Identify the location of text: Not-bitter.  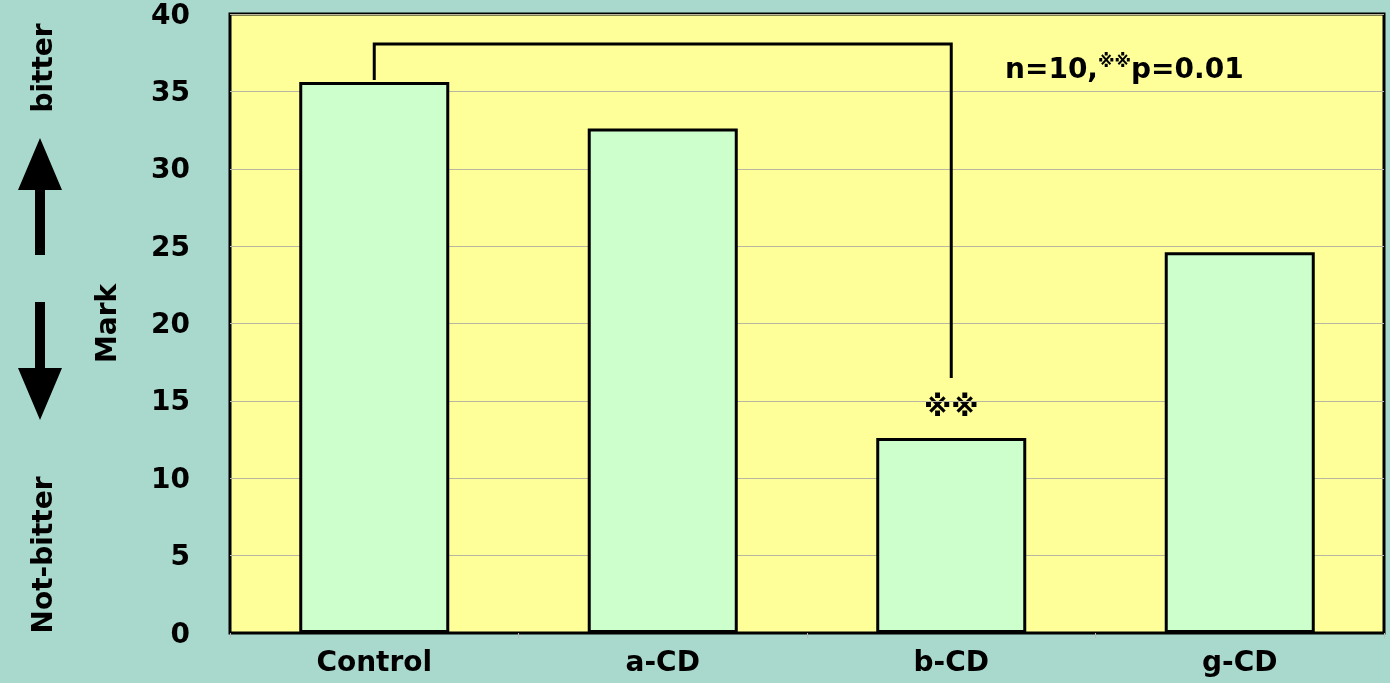
(42, 555).